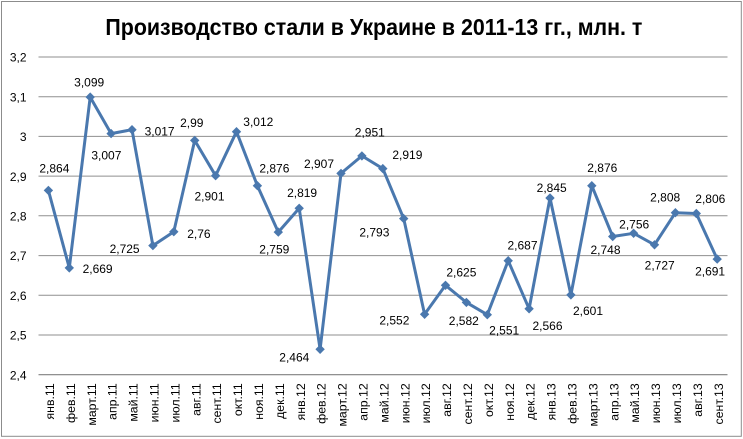 The image size is (743, 439). What do you see at coordinates (238, 399) in the screenshot?
I see `svg-text: окт.11` at bounding box center [238, 399].